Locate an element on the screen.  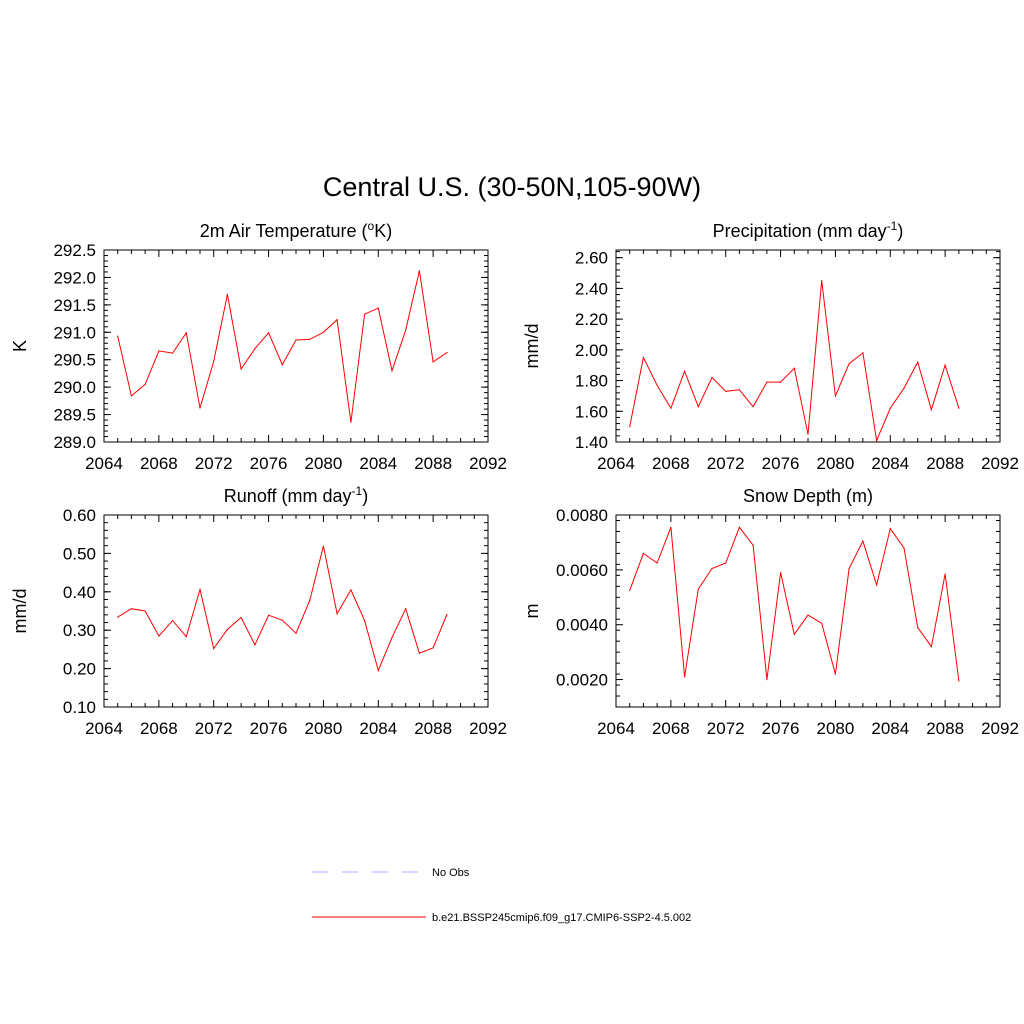
y-tick-label: 290.5 is located at coordinates (74, 360).